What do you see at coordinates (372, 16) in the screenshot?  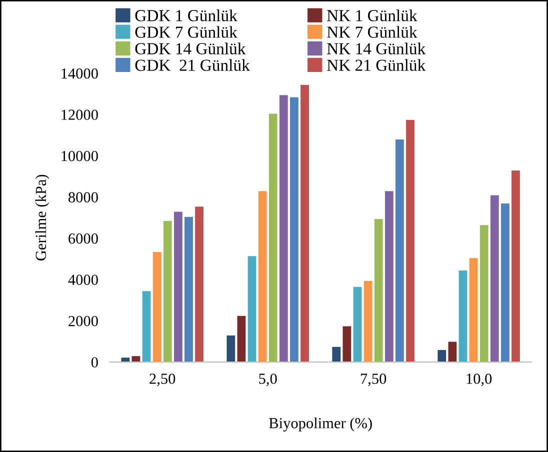 I see `legend-label: NK 1 Günlük` at bounding box center [372, 16].